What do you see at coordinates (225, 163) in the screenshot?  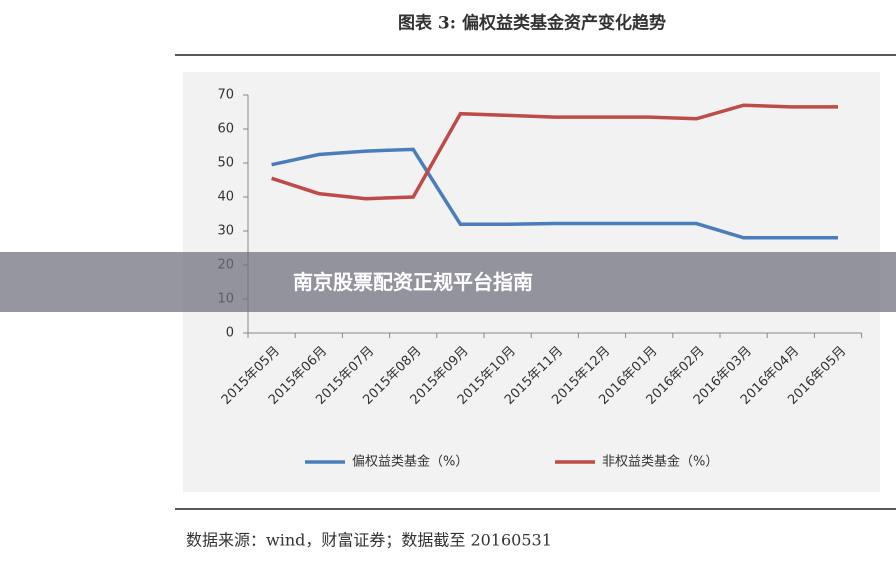 I see `y-tick-label: 50` at bounding box center [225, 163].